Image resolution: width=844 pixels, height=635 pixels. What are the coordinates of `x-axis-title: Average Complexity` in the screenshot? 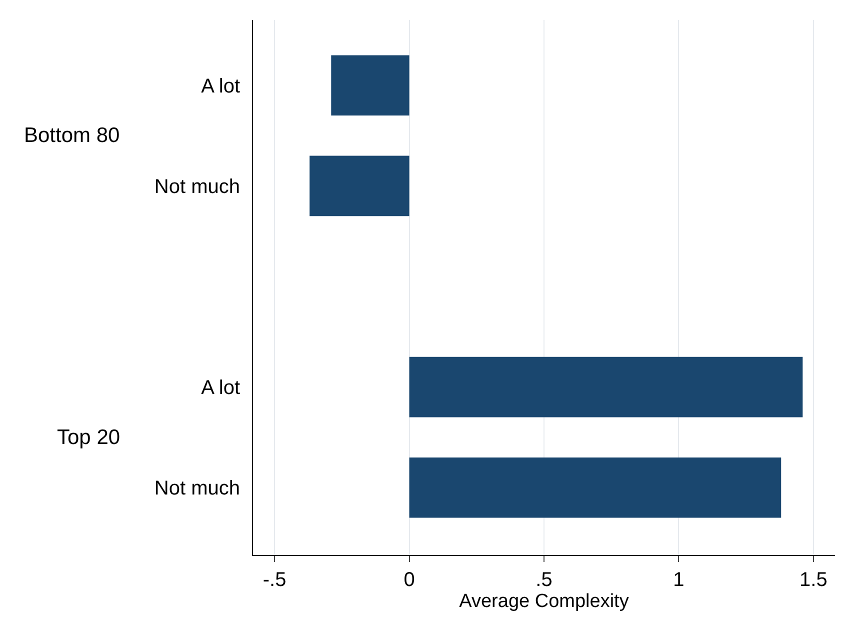 It's located at (544, 601).